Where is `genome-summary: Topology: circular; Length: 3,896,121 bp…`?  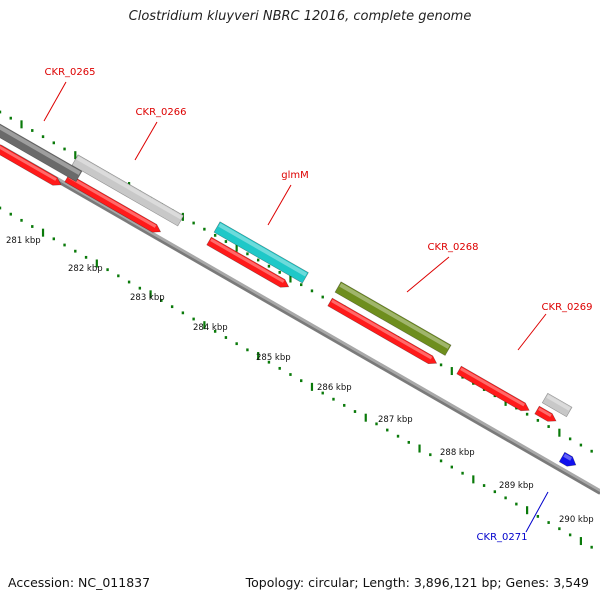
genome-summary: Topology: circular; Length: 3,896,121 bp… is located at coordinates (417, 582).